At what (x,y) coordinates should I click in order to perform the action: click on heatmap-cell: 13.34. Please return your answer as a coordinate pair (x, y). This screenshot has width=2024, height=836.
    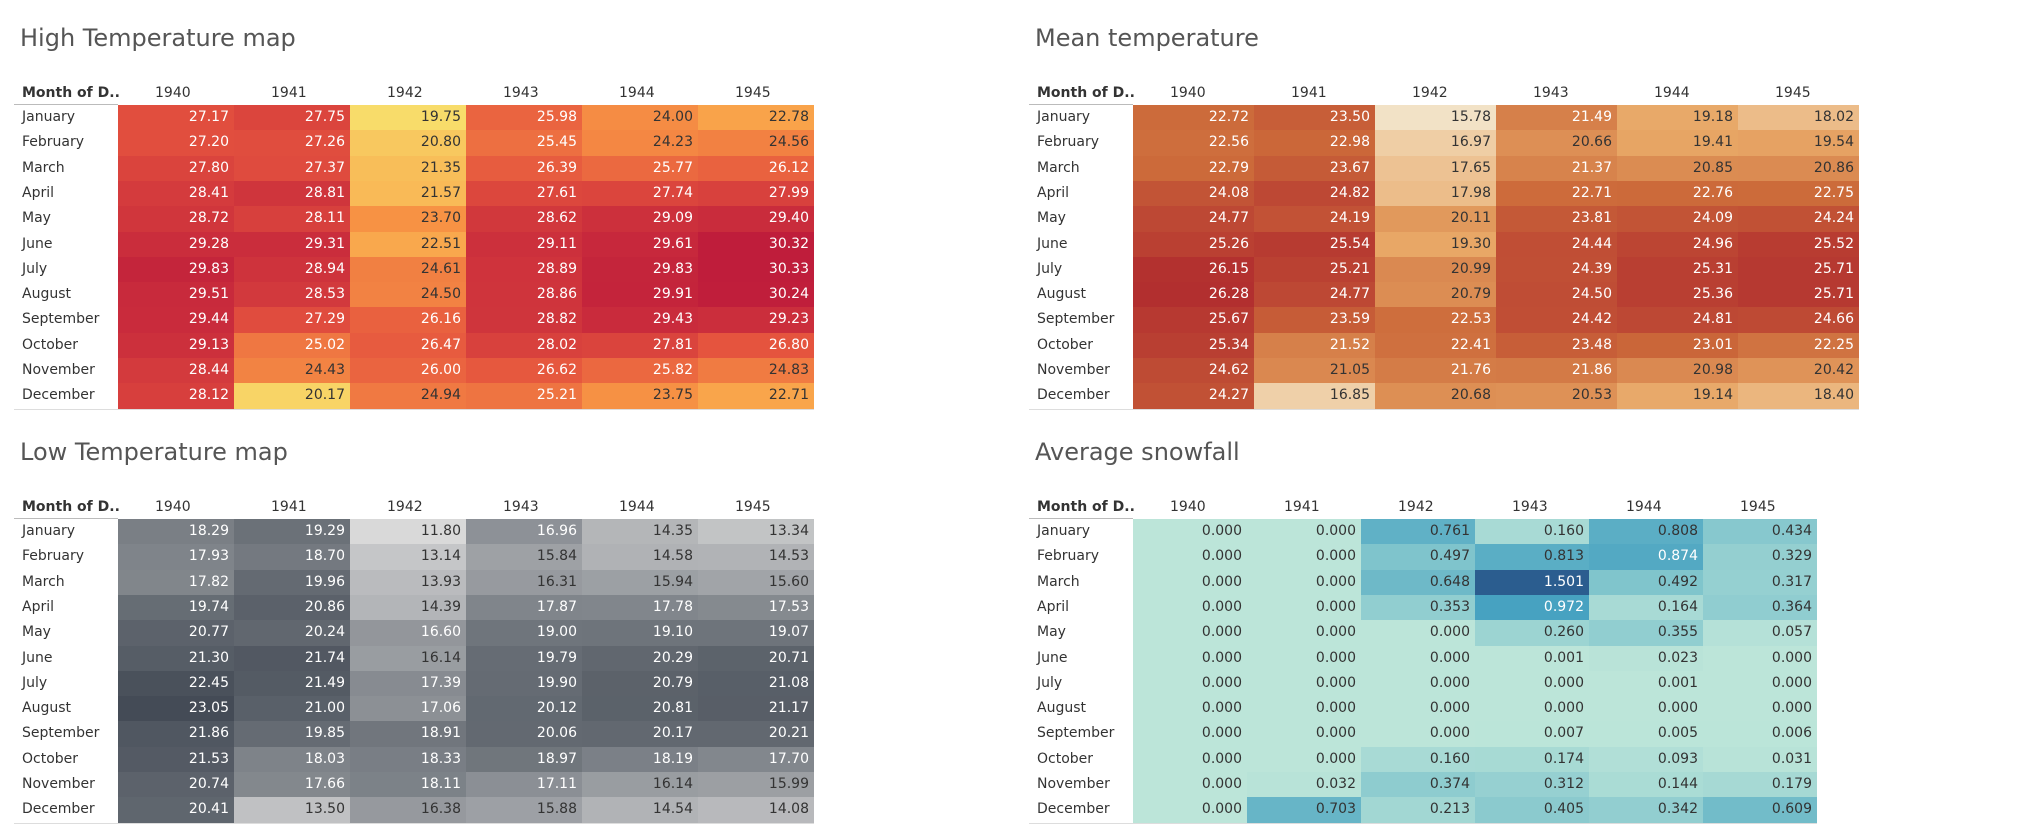
    Looking at the image, I should click on (756, 532).